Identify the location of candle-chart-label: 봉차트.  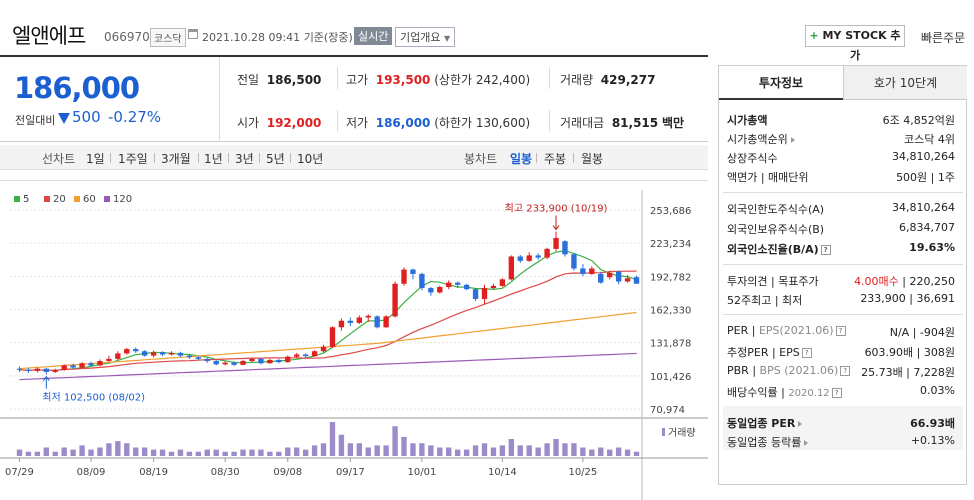
(481, 159).